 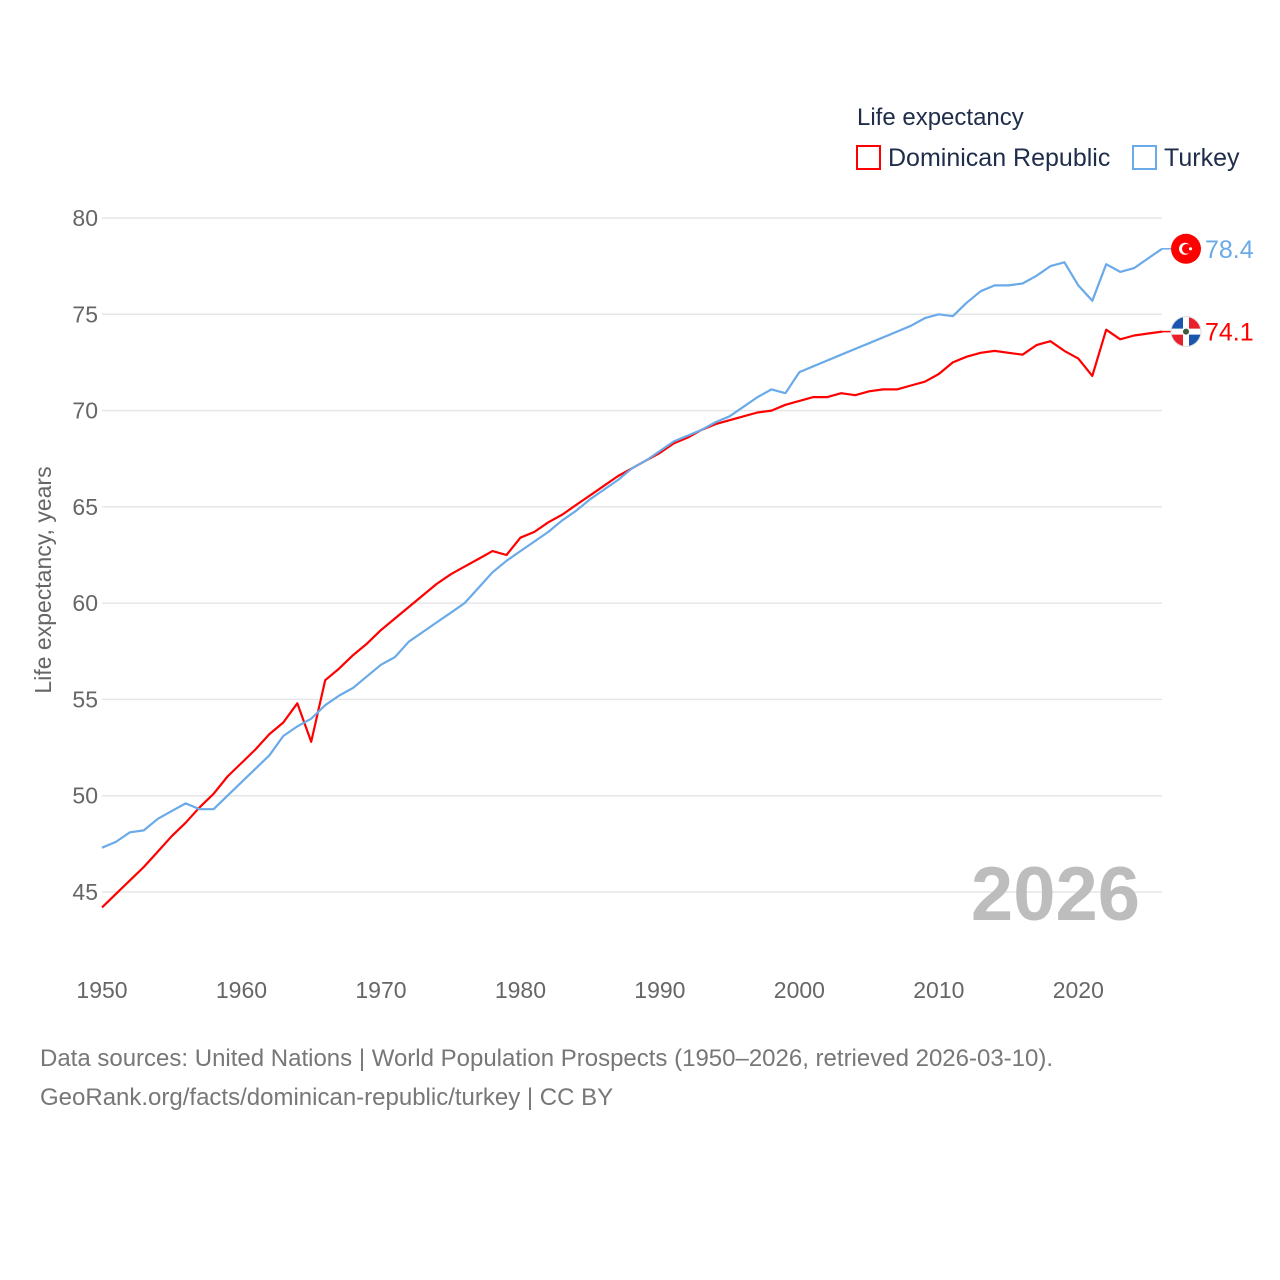 I want to click on y-tick-label: 70, so click(x=85, y=411).